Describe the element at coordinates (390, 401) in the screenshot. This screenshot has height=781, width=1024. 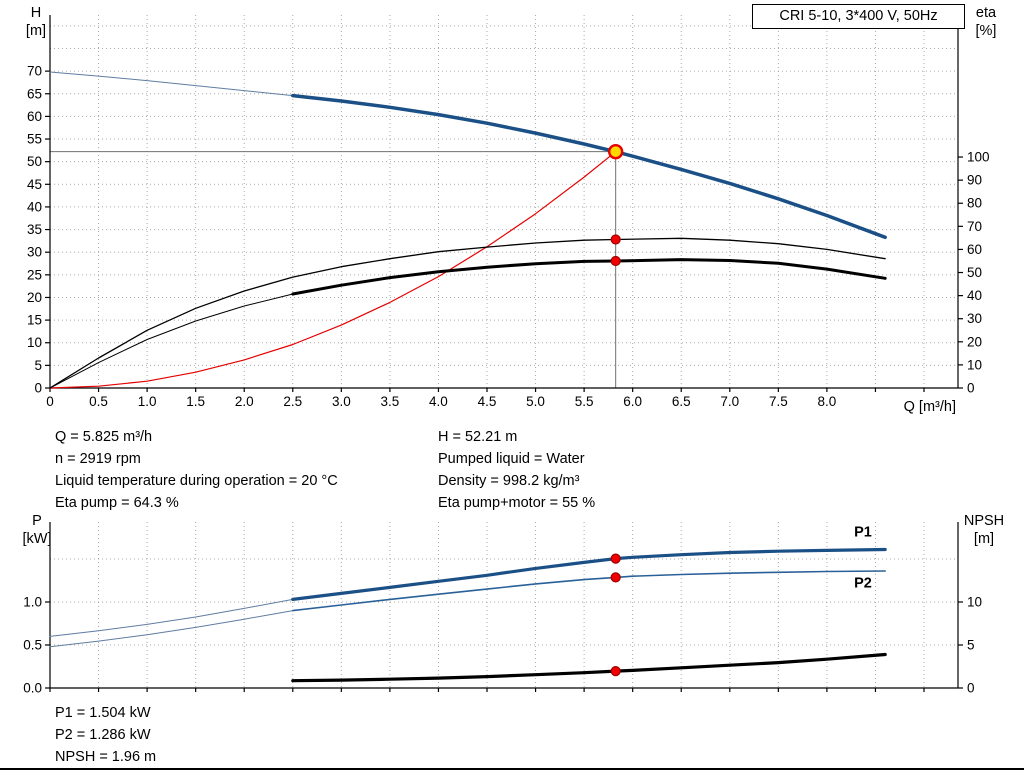
I see `x-tick-label: 3.5` at that location.